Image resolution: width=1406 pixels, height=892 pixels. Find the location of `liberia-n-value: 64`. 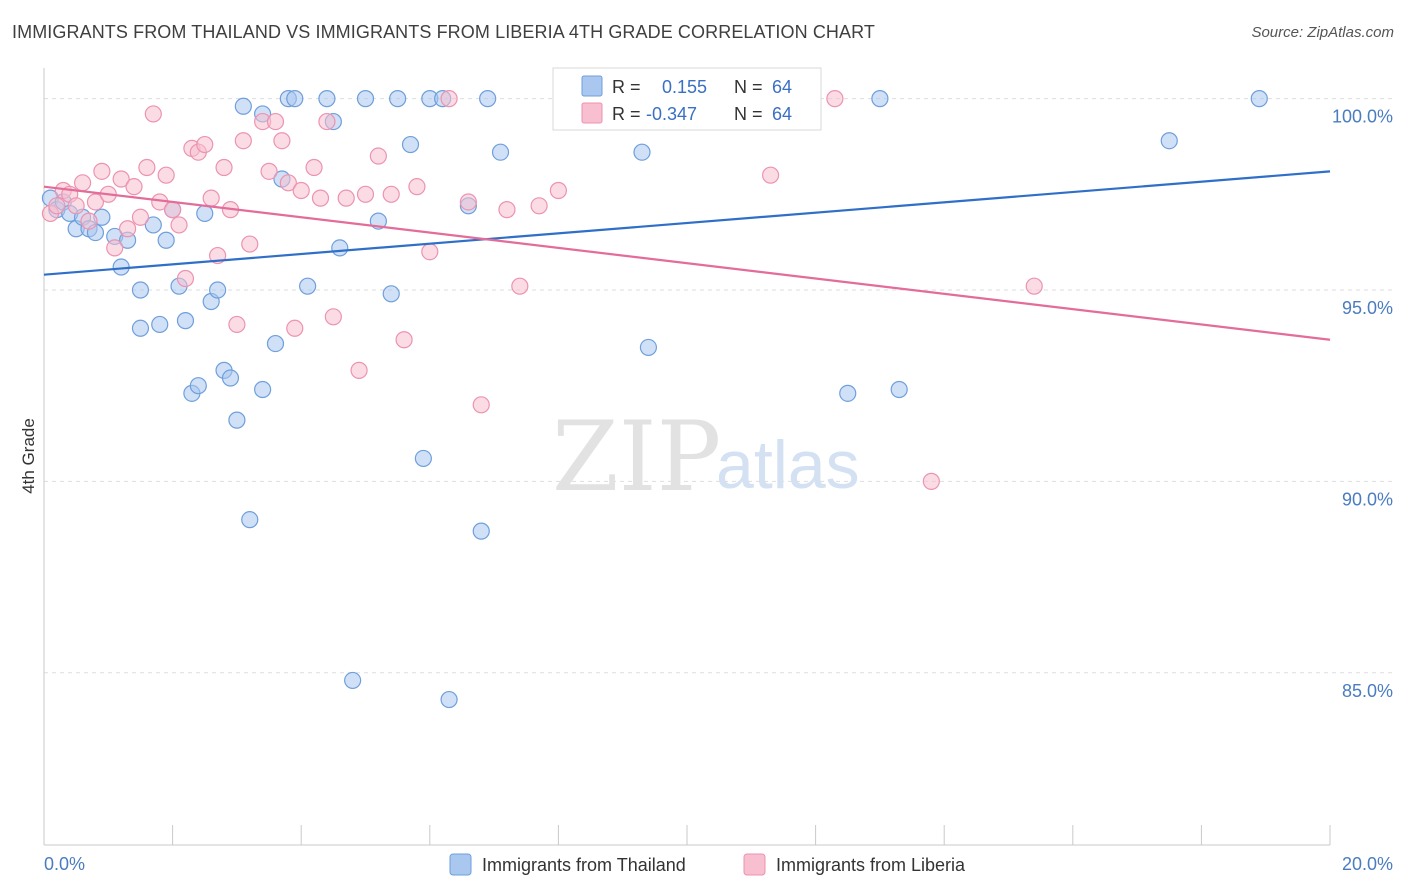

liberia-n-value: 64 is located at coordinates (782, 114).